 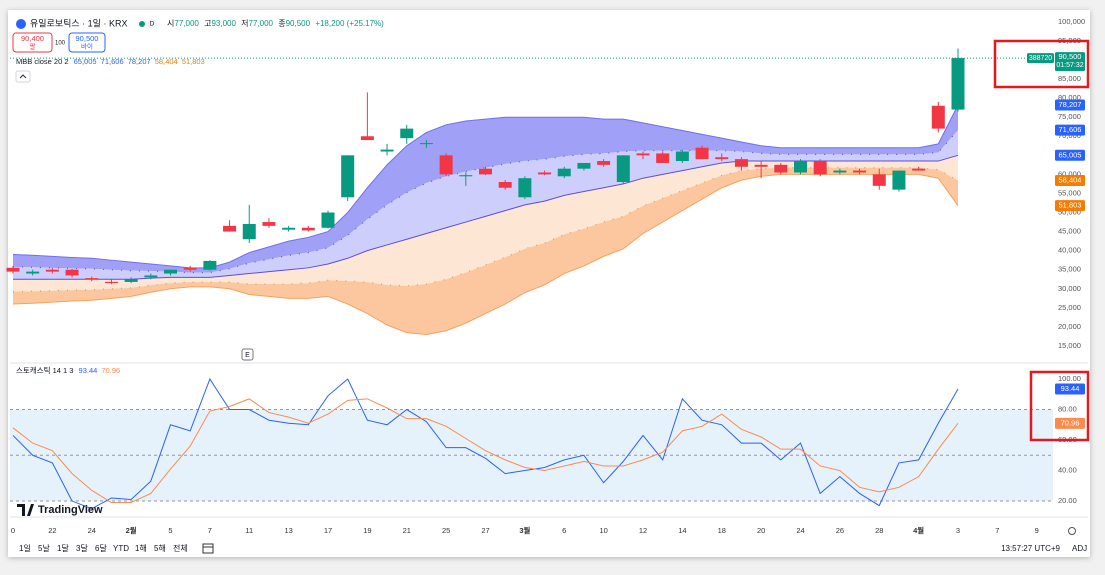 I want to click on sell-button: 90,400 팔, so click(x=32, y=42).